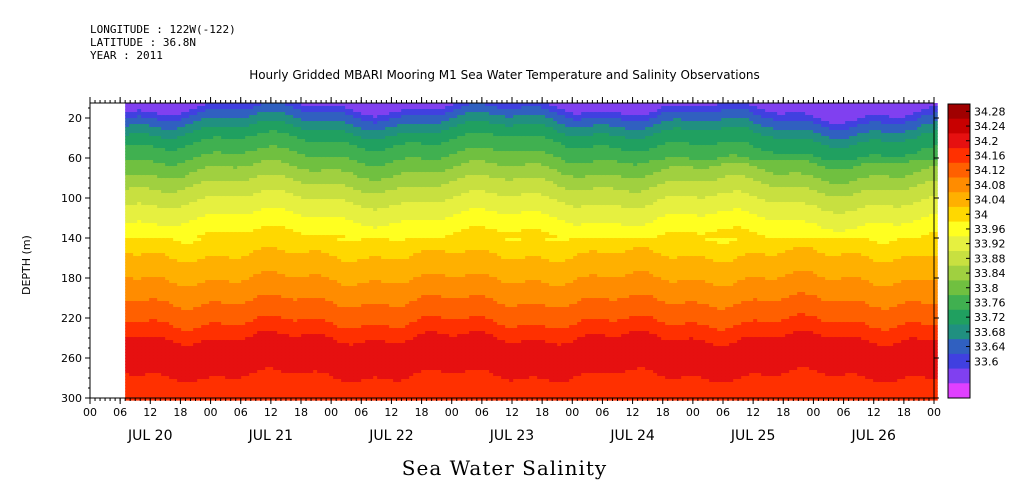  I want to click on year-label: YEAR : 2011, so click(126, 56).